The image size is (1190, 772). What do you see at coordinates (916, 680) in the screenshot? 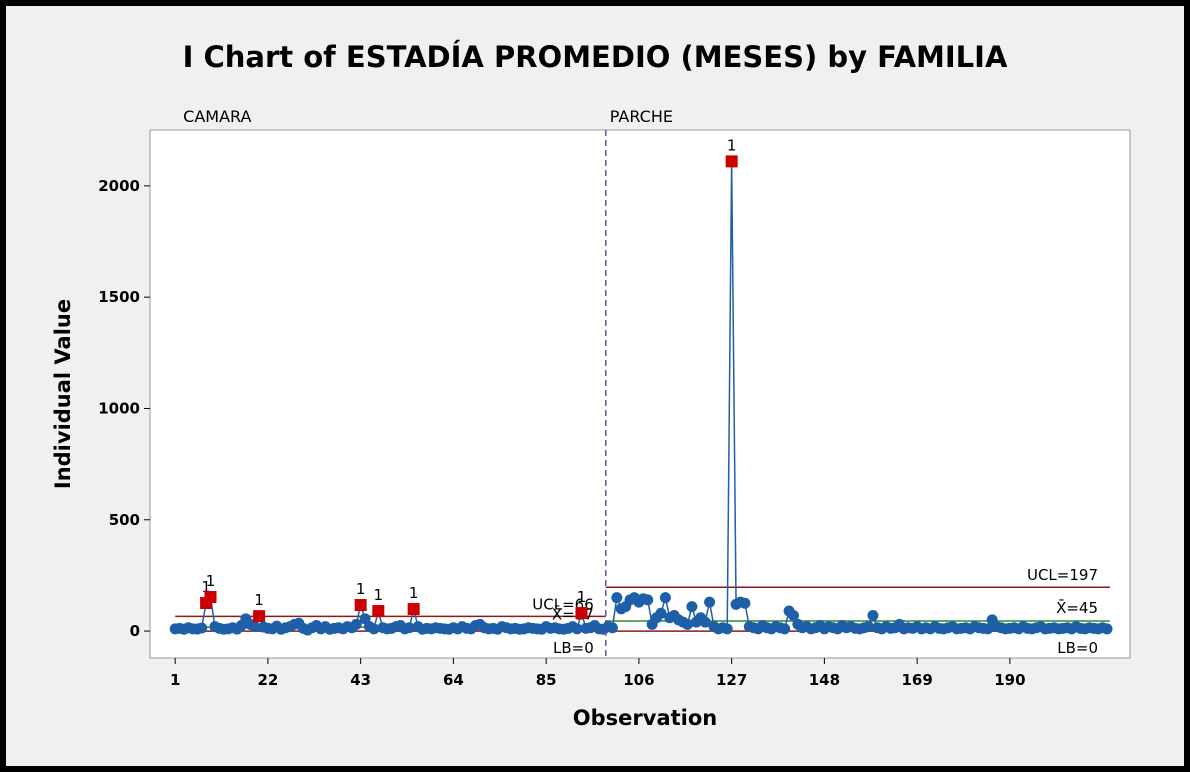
I see `x-tick-label: 169` at bounding box center [916, 680].